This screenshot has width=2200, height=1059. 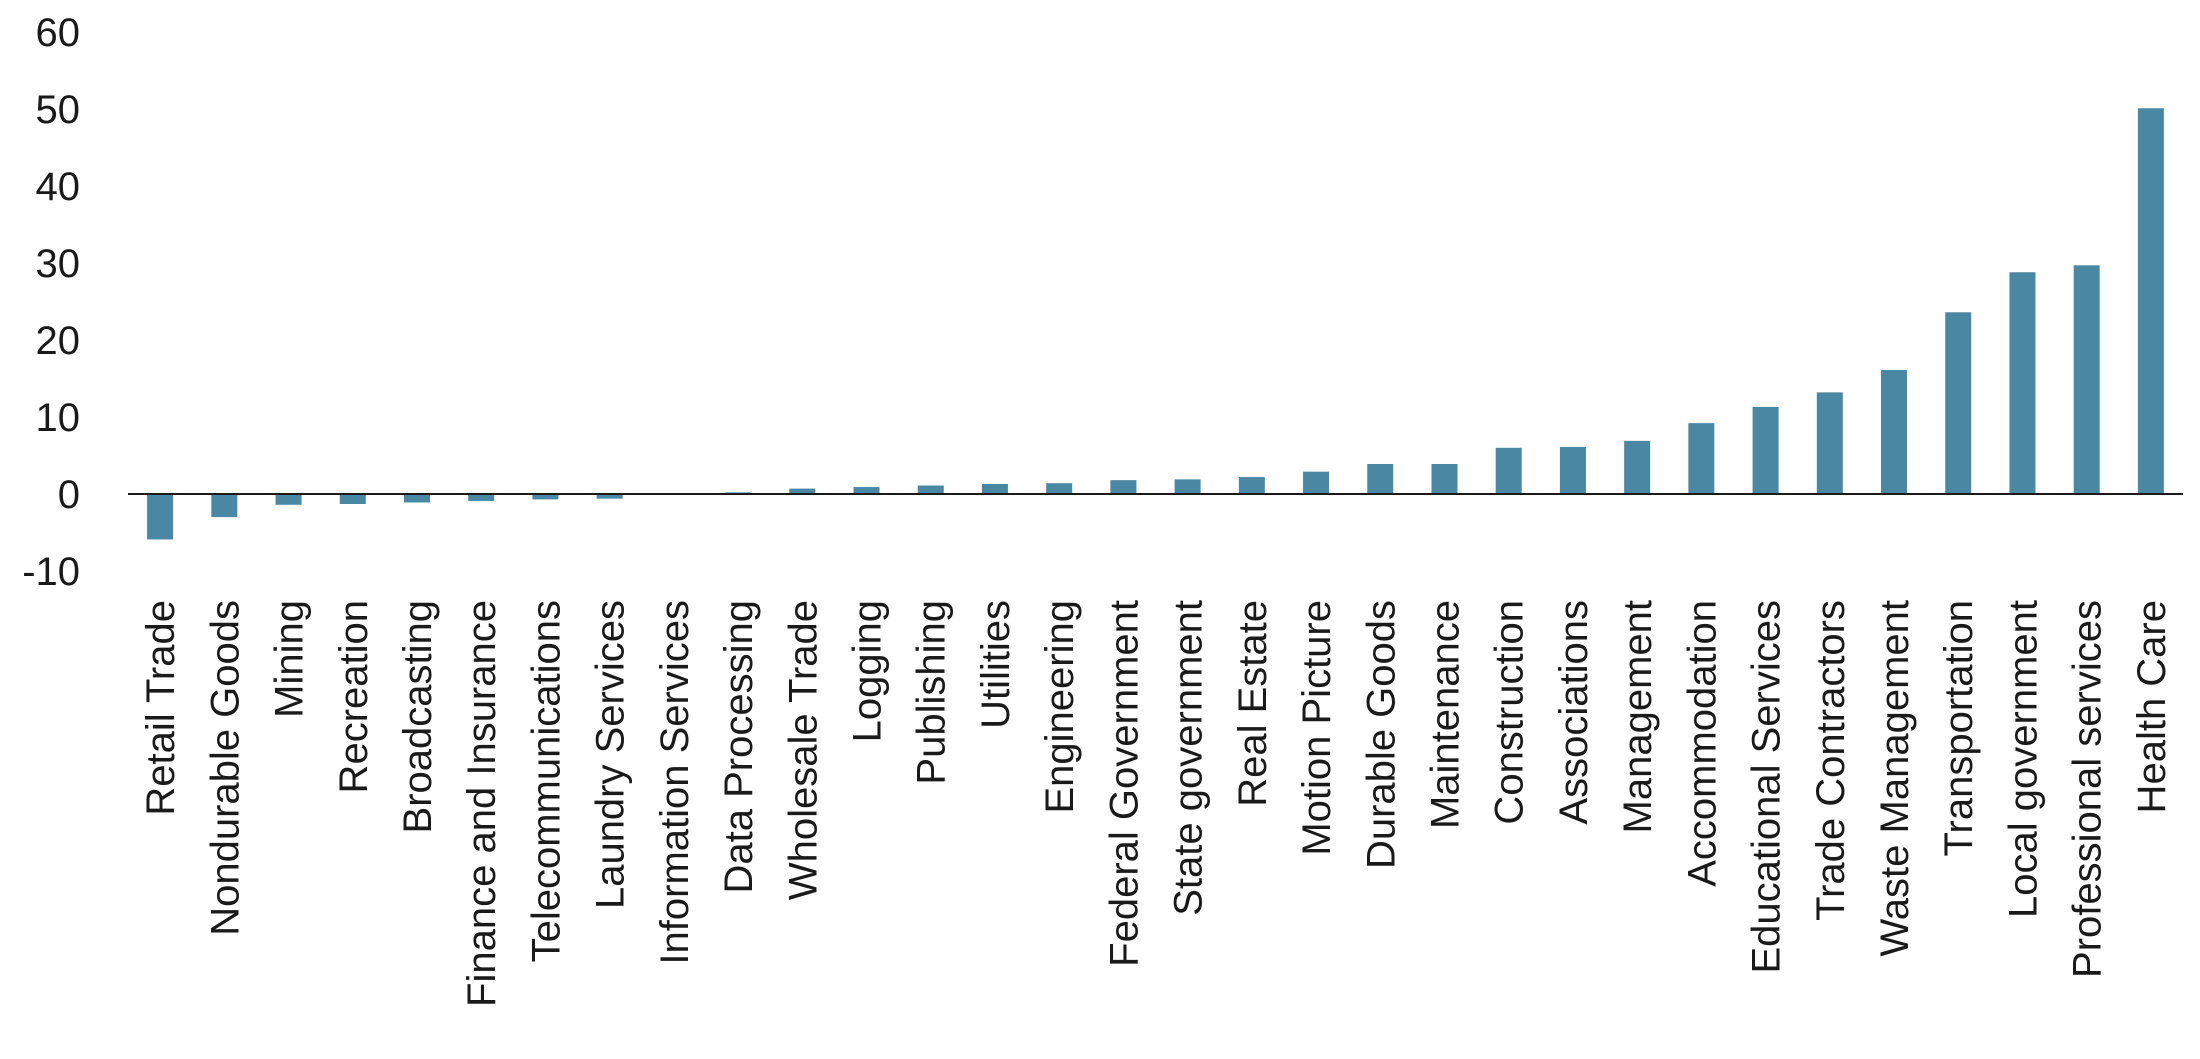 What do you see at coordinates (290, 659) in the screenshot?
I see `x-tick-label: Mining` at bounding box center [290, 659].